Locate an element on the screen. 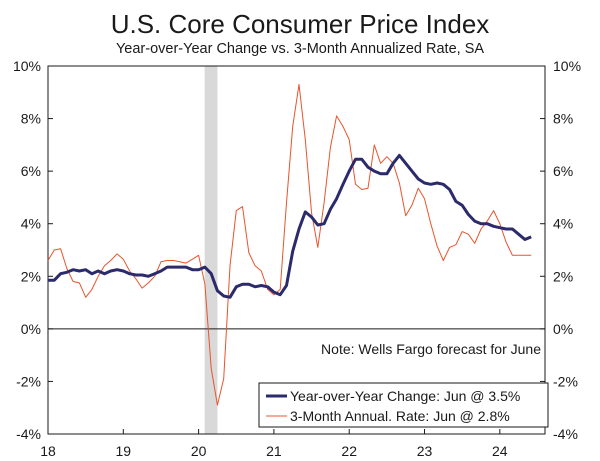 The image size is (600, 461). y-tick-label-right: -4% is located at coordinates (565, 434).